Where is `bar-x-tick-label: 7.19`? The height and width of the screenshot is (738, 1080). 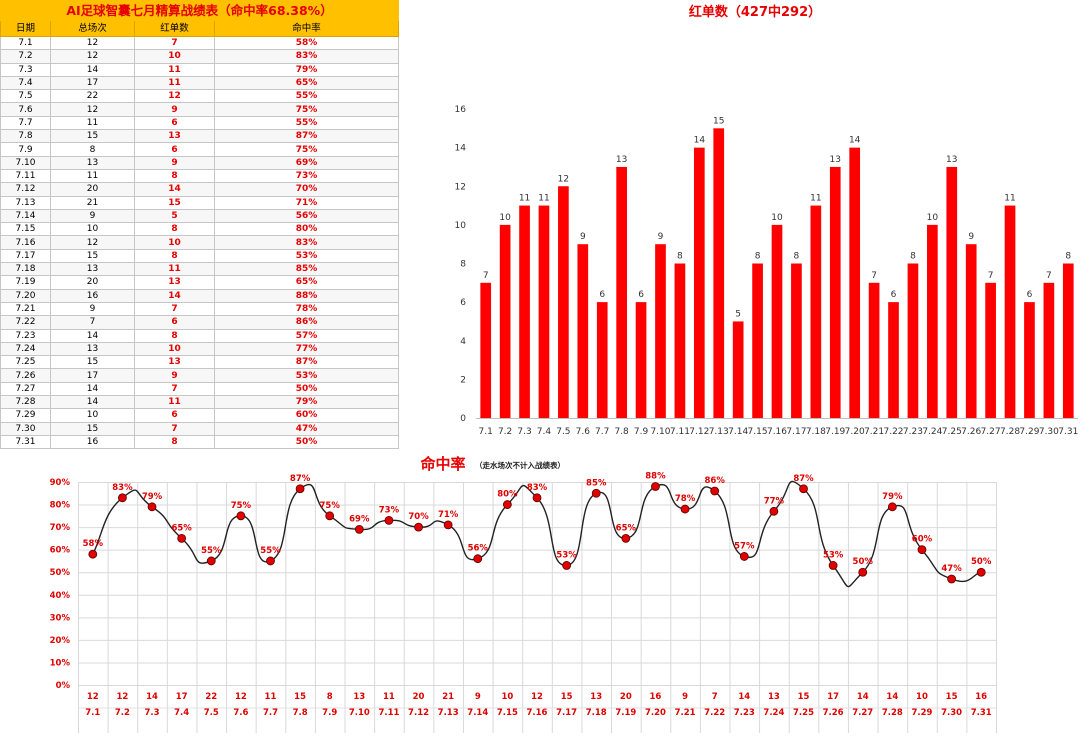 bar-x-tick-label: 7.19 is located at coordinates (835, 432).